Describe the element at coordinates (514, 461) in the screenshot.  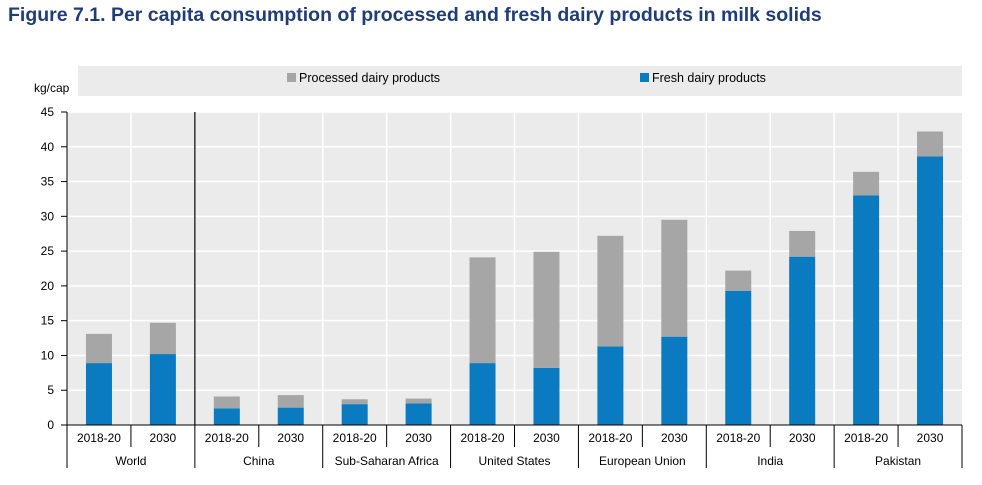
I see `x-group-label: United States` at that location.